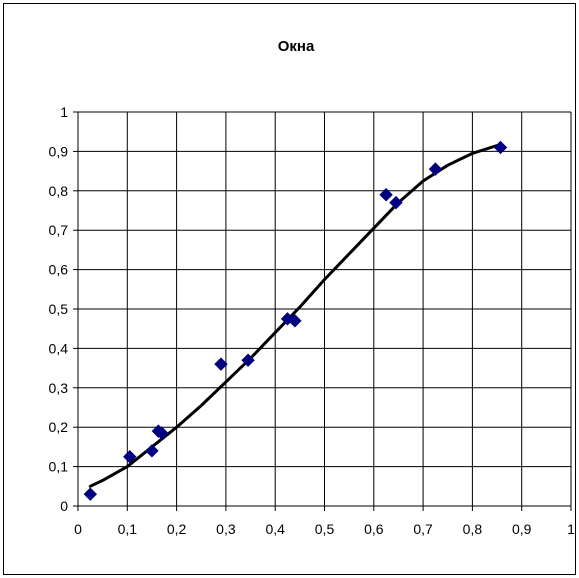 This screenshot has height=578, width=579. Describe the element at coordinates (78, 529) in the screenshot. I see `x-tick-label: 0` at that location.